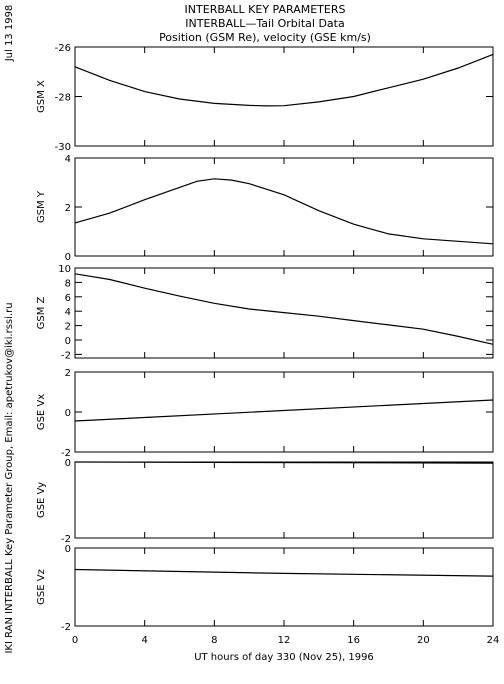 This screenshot has height=684, width=504. What do you see at coordinates (9, 34) in the screenshot?
I see `date-label: Jul 13 1998` at bounding box center [9, 34].